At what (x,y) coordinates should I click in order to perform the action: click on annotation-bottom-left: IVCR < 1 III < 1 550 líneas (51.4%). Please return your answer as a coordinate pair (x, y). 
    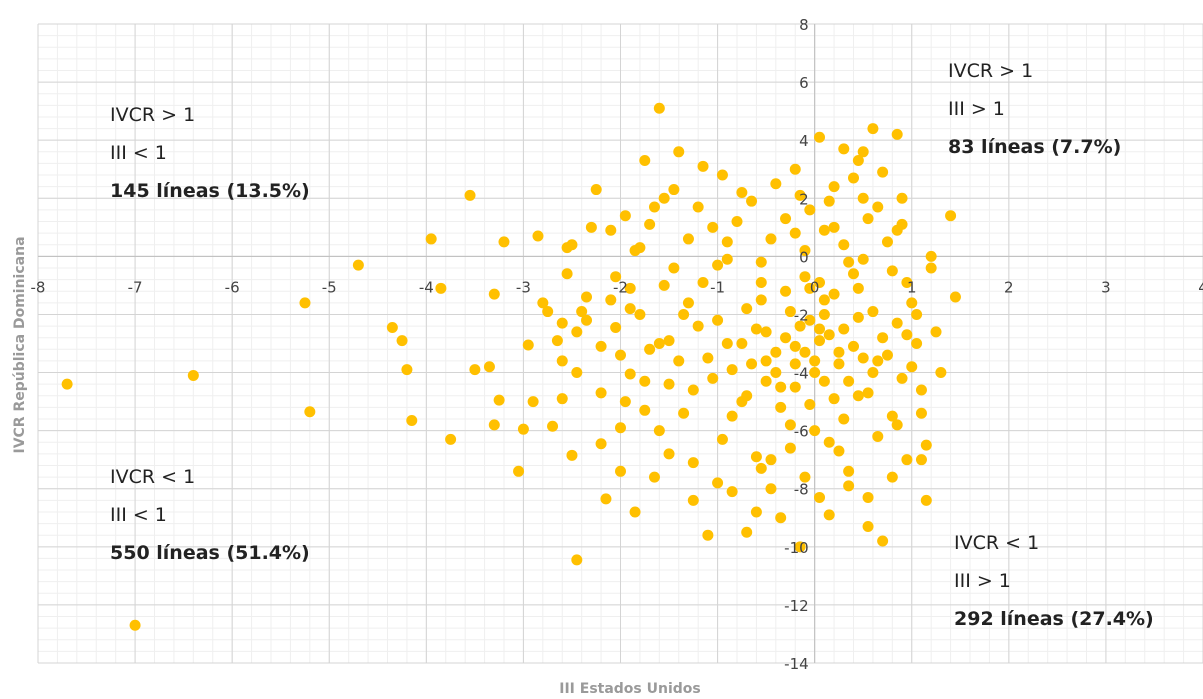
    Looking at the image, I should click on (210, 515).